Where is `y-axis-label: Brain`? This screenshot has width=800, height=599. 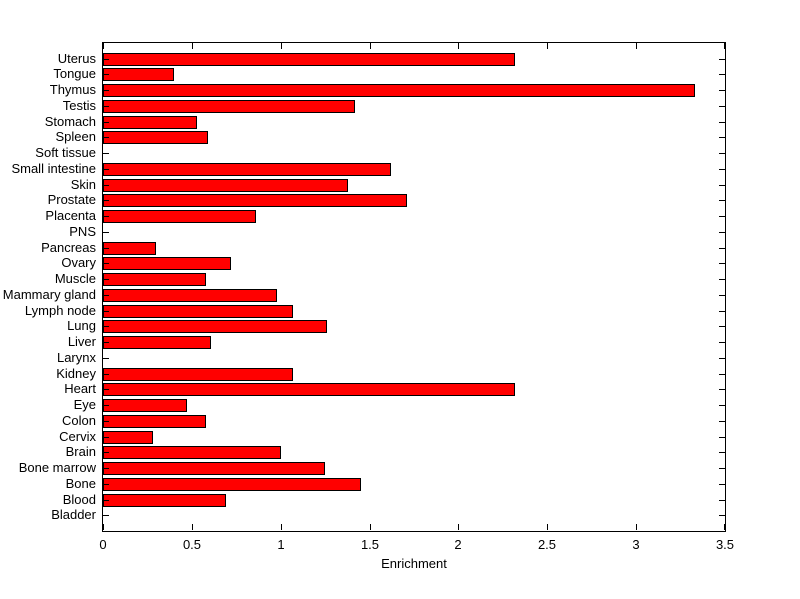
y-axis-label: Brain is located at coordinates (80, 451).